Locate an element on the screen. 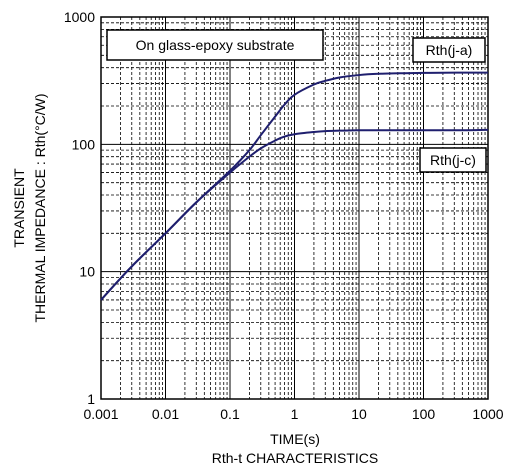  y-tick-labels: 1 10 100 1000 is located at coordinates (79, 208).